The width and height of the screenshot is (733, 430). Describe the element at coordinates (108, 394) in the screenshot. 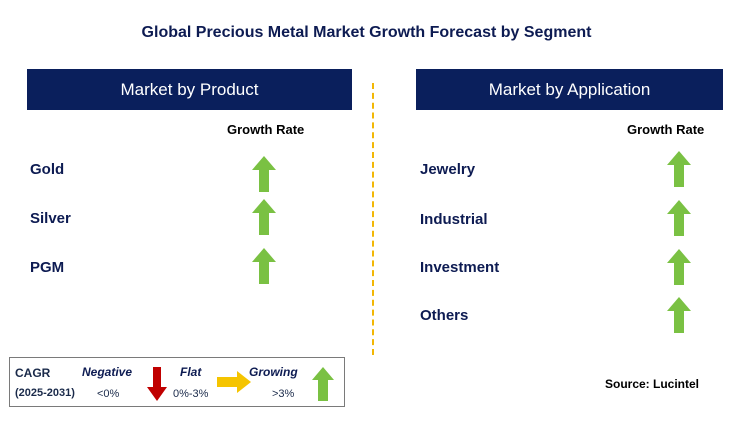

I see `negative-range: <0%` at that location.